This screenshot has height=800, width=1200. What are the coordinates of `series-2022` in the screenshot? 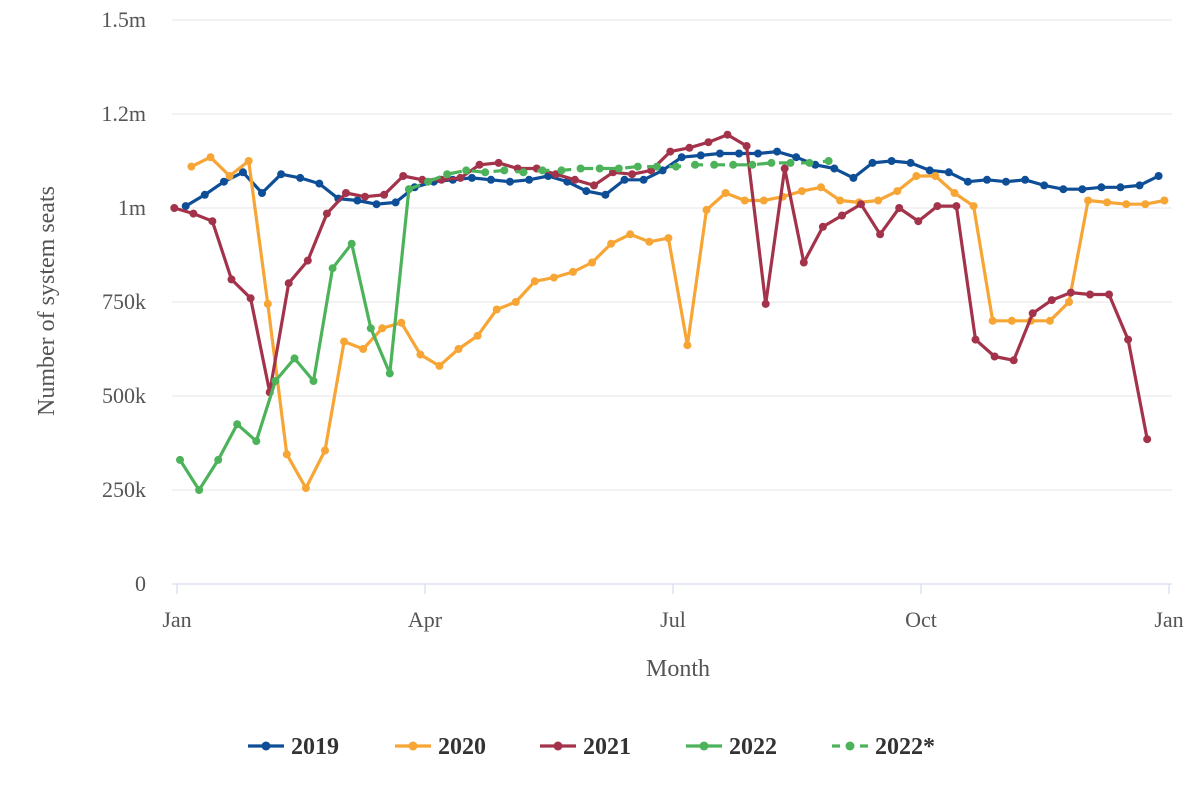 It's located at (294, 339).